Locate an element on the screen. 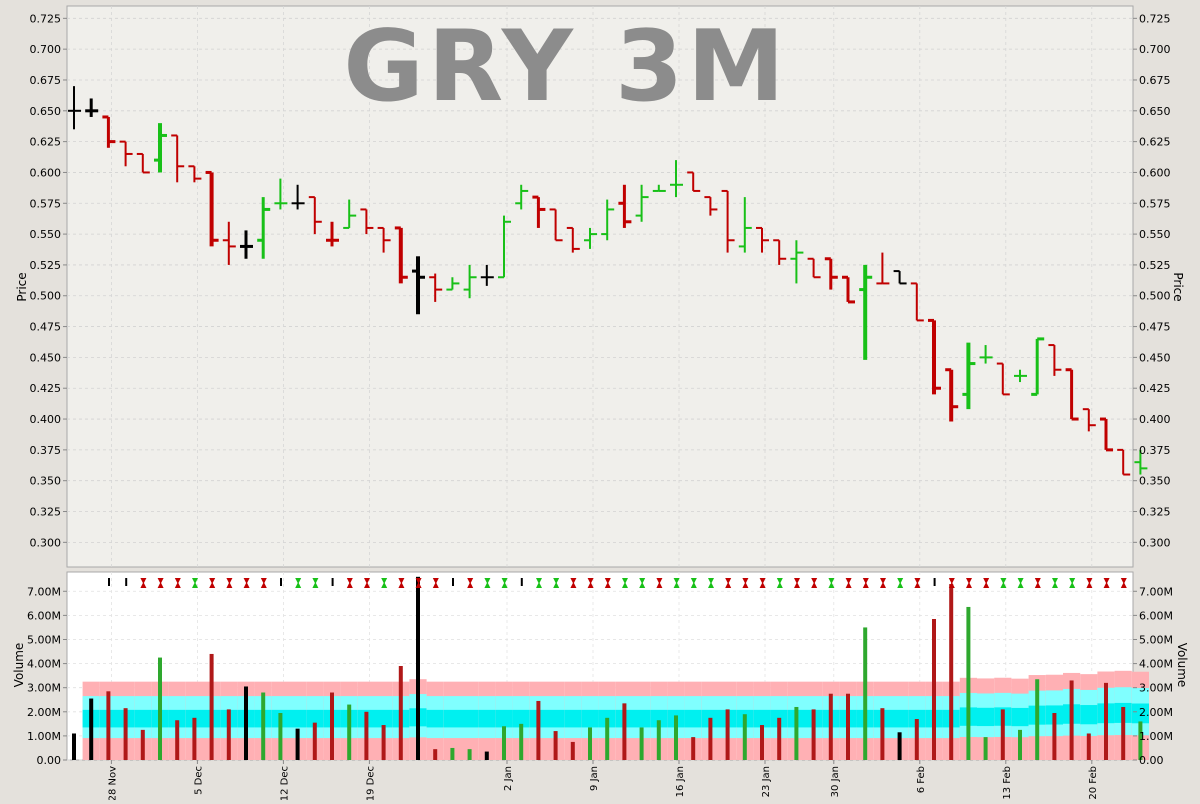  price-tick-label-right: 0.725 is located at coordinates (1155, 18).